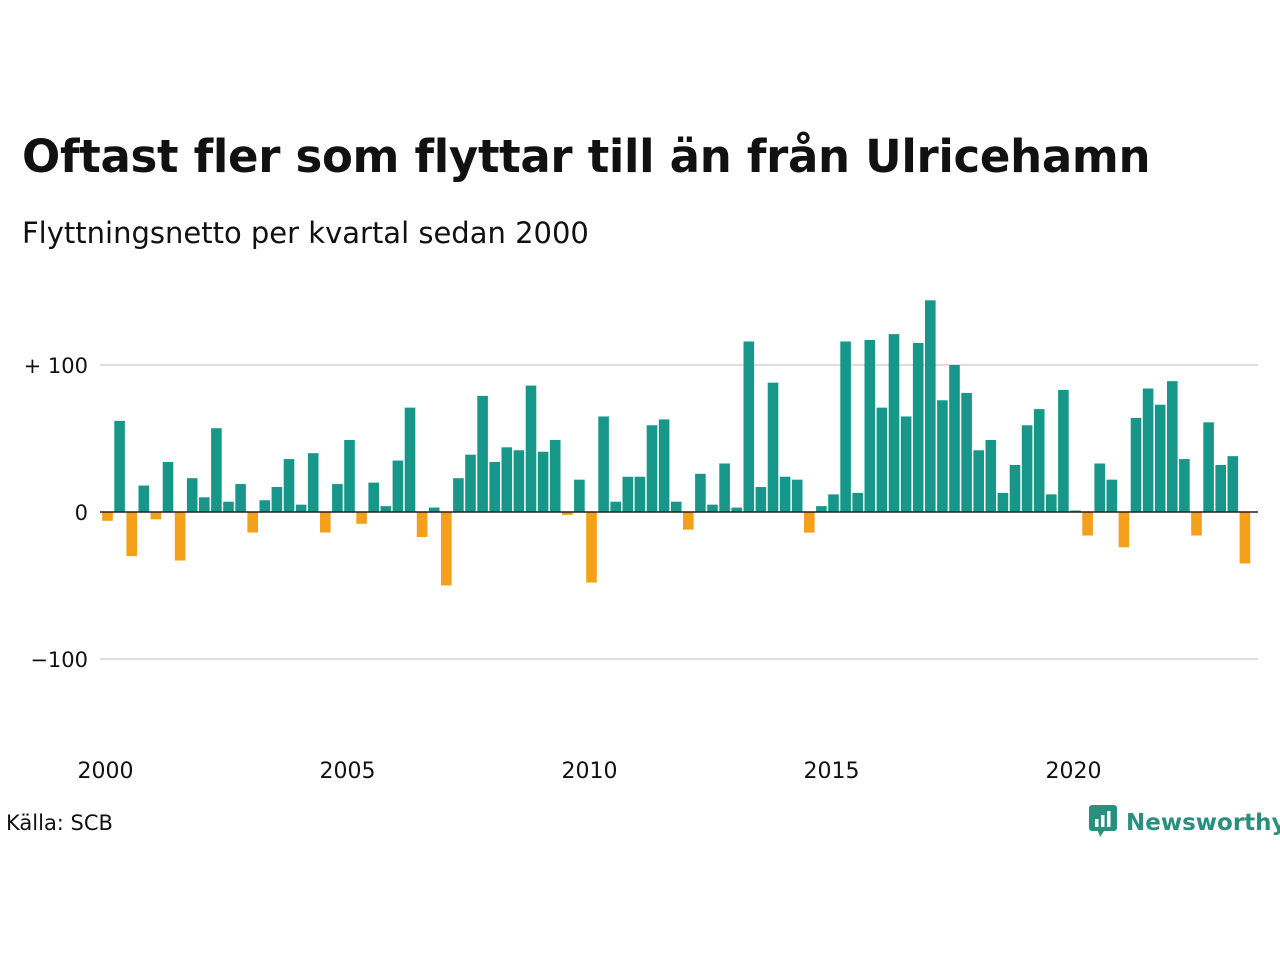 The height and width of the screenshot is (960, 1280). What do you see at coordinates (1203, 823) in the screenshot?
I see `brand-name: Newsworthy` at bounding box center [1203, 823].